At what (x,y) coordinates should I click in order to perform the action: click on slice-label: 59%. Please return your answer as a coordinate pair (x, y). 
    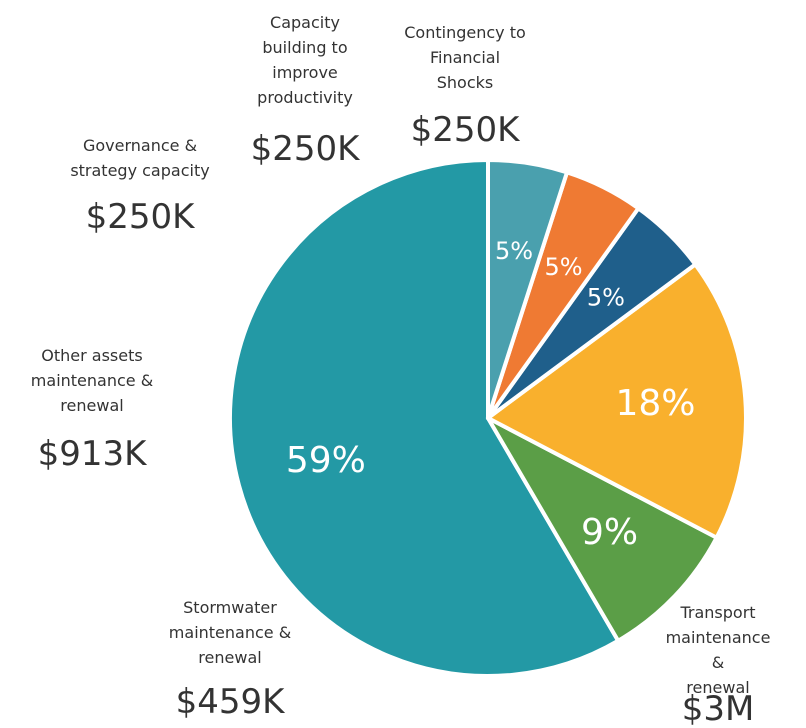
    Looking at the image, I should click on (326, 460).